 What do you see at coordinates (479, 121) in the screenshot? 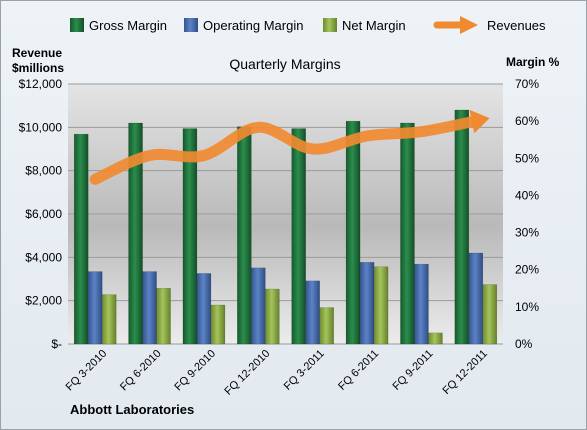
I see `revenue-arrowhead` at bounding box center [479, 121].